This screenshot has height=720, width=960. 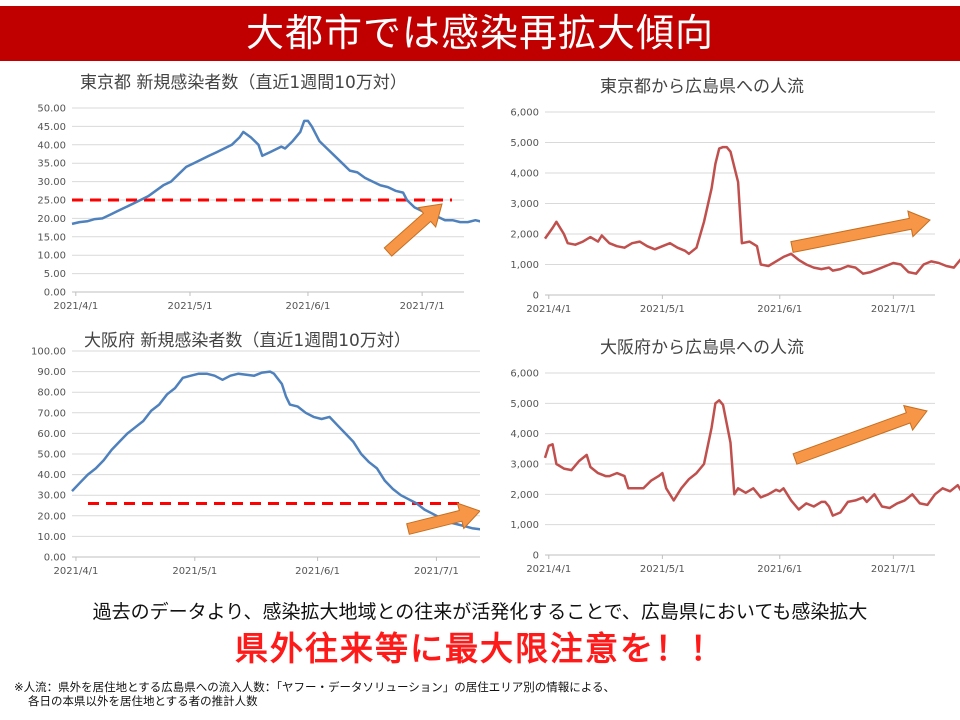 I want to click on y-tick-label: 45.00, so click(x=51, y=127).